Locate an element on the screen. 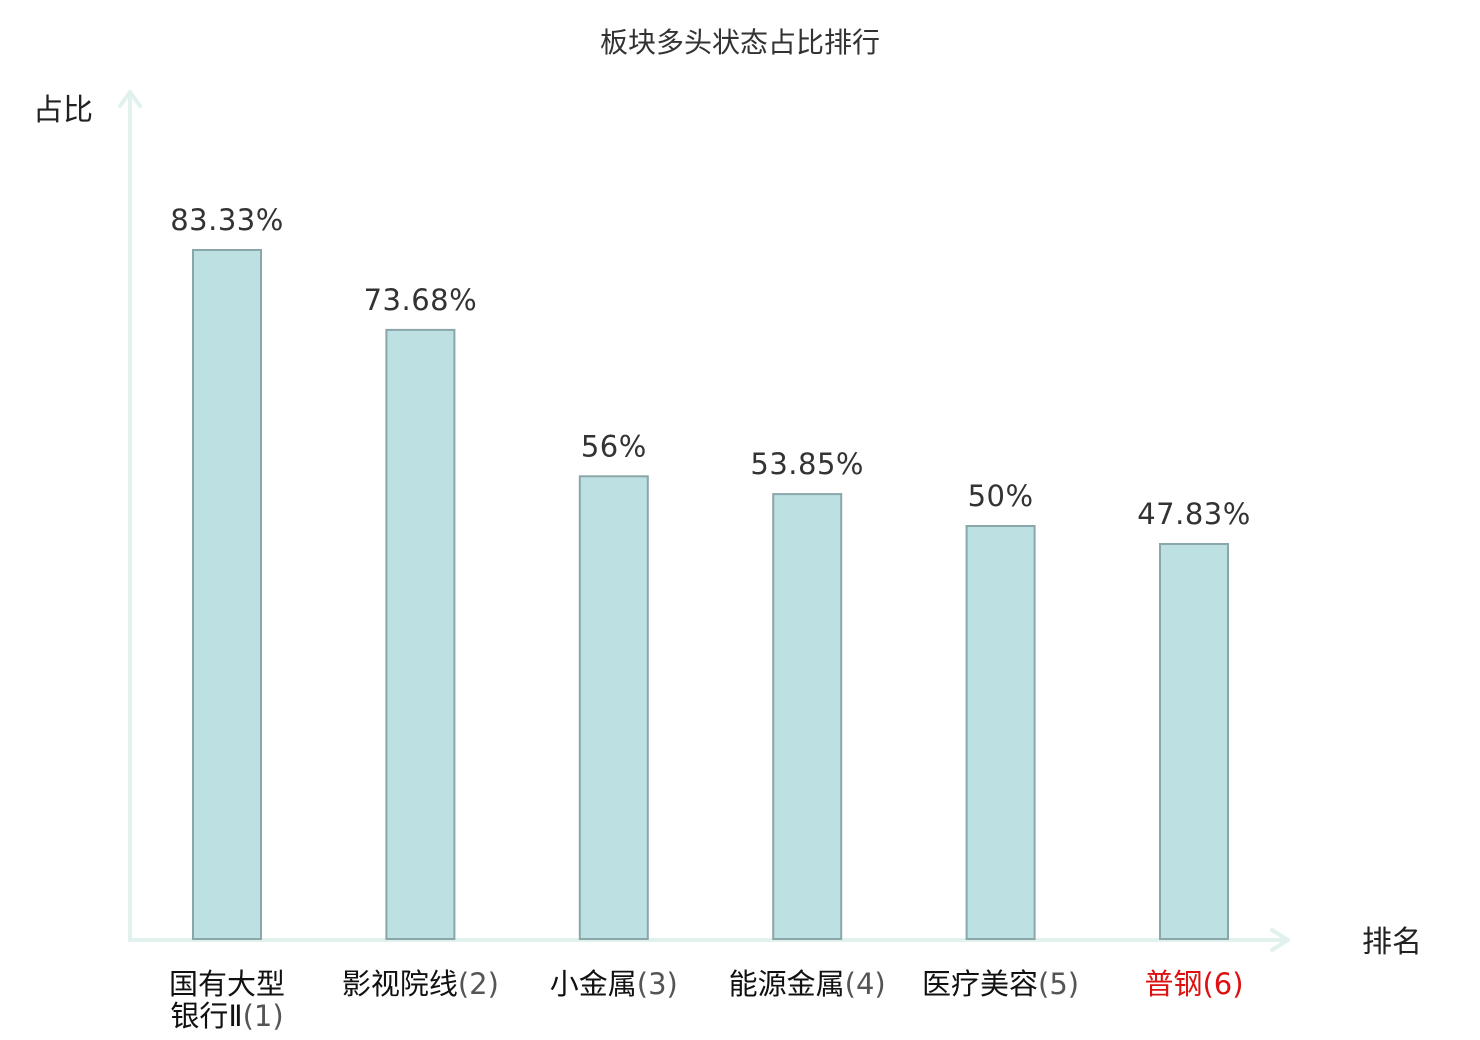  value-label-3: 56% is located at coordinates (614, 446).